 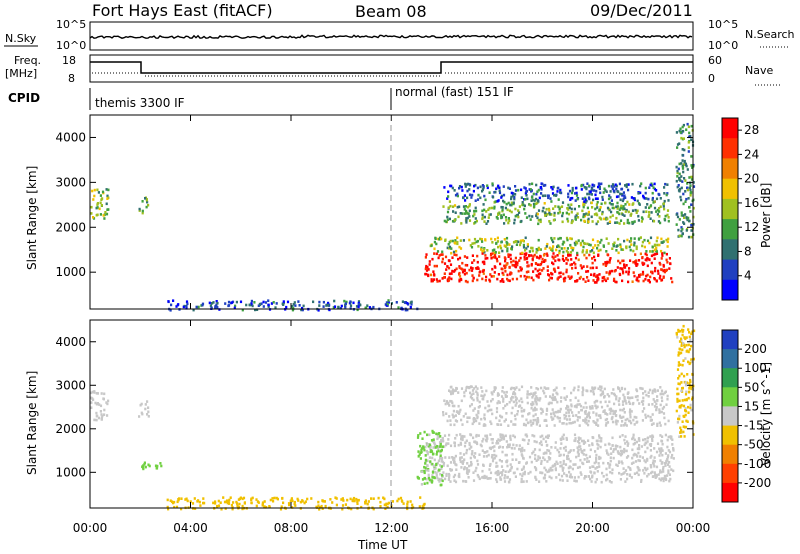 What do you see at coordinates (711, 78) in the screenshot?
I see `nave-tick-bottom: 0` at bounding box center [711, 78].